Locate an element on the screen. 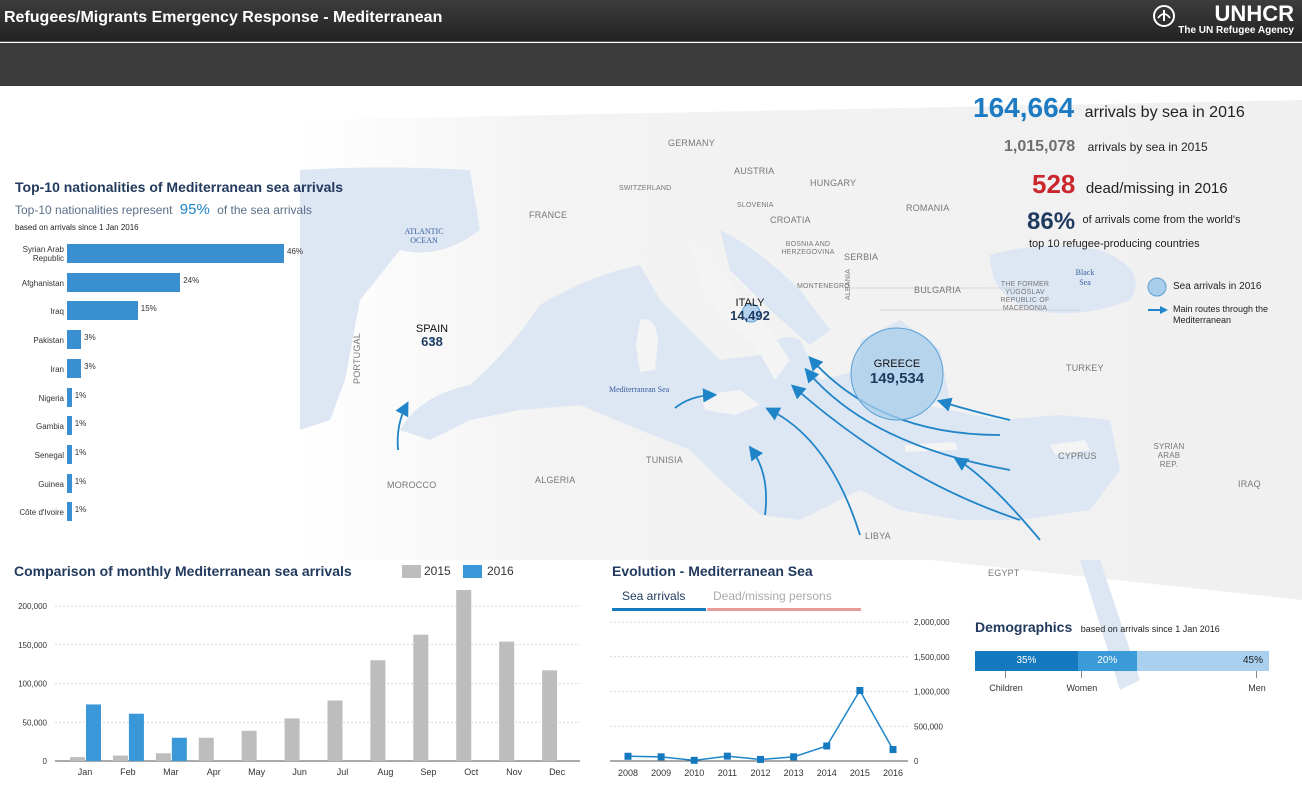  unhcr-logo: UNHCR The UN Refugee Agency is located at coordinates (1223, 20).